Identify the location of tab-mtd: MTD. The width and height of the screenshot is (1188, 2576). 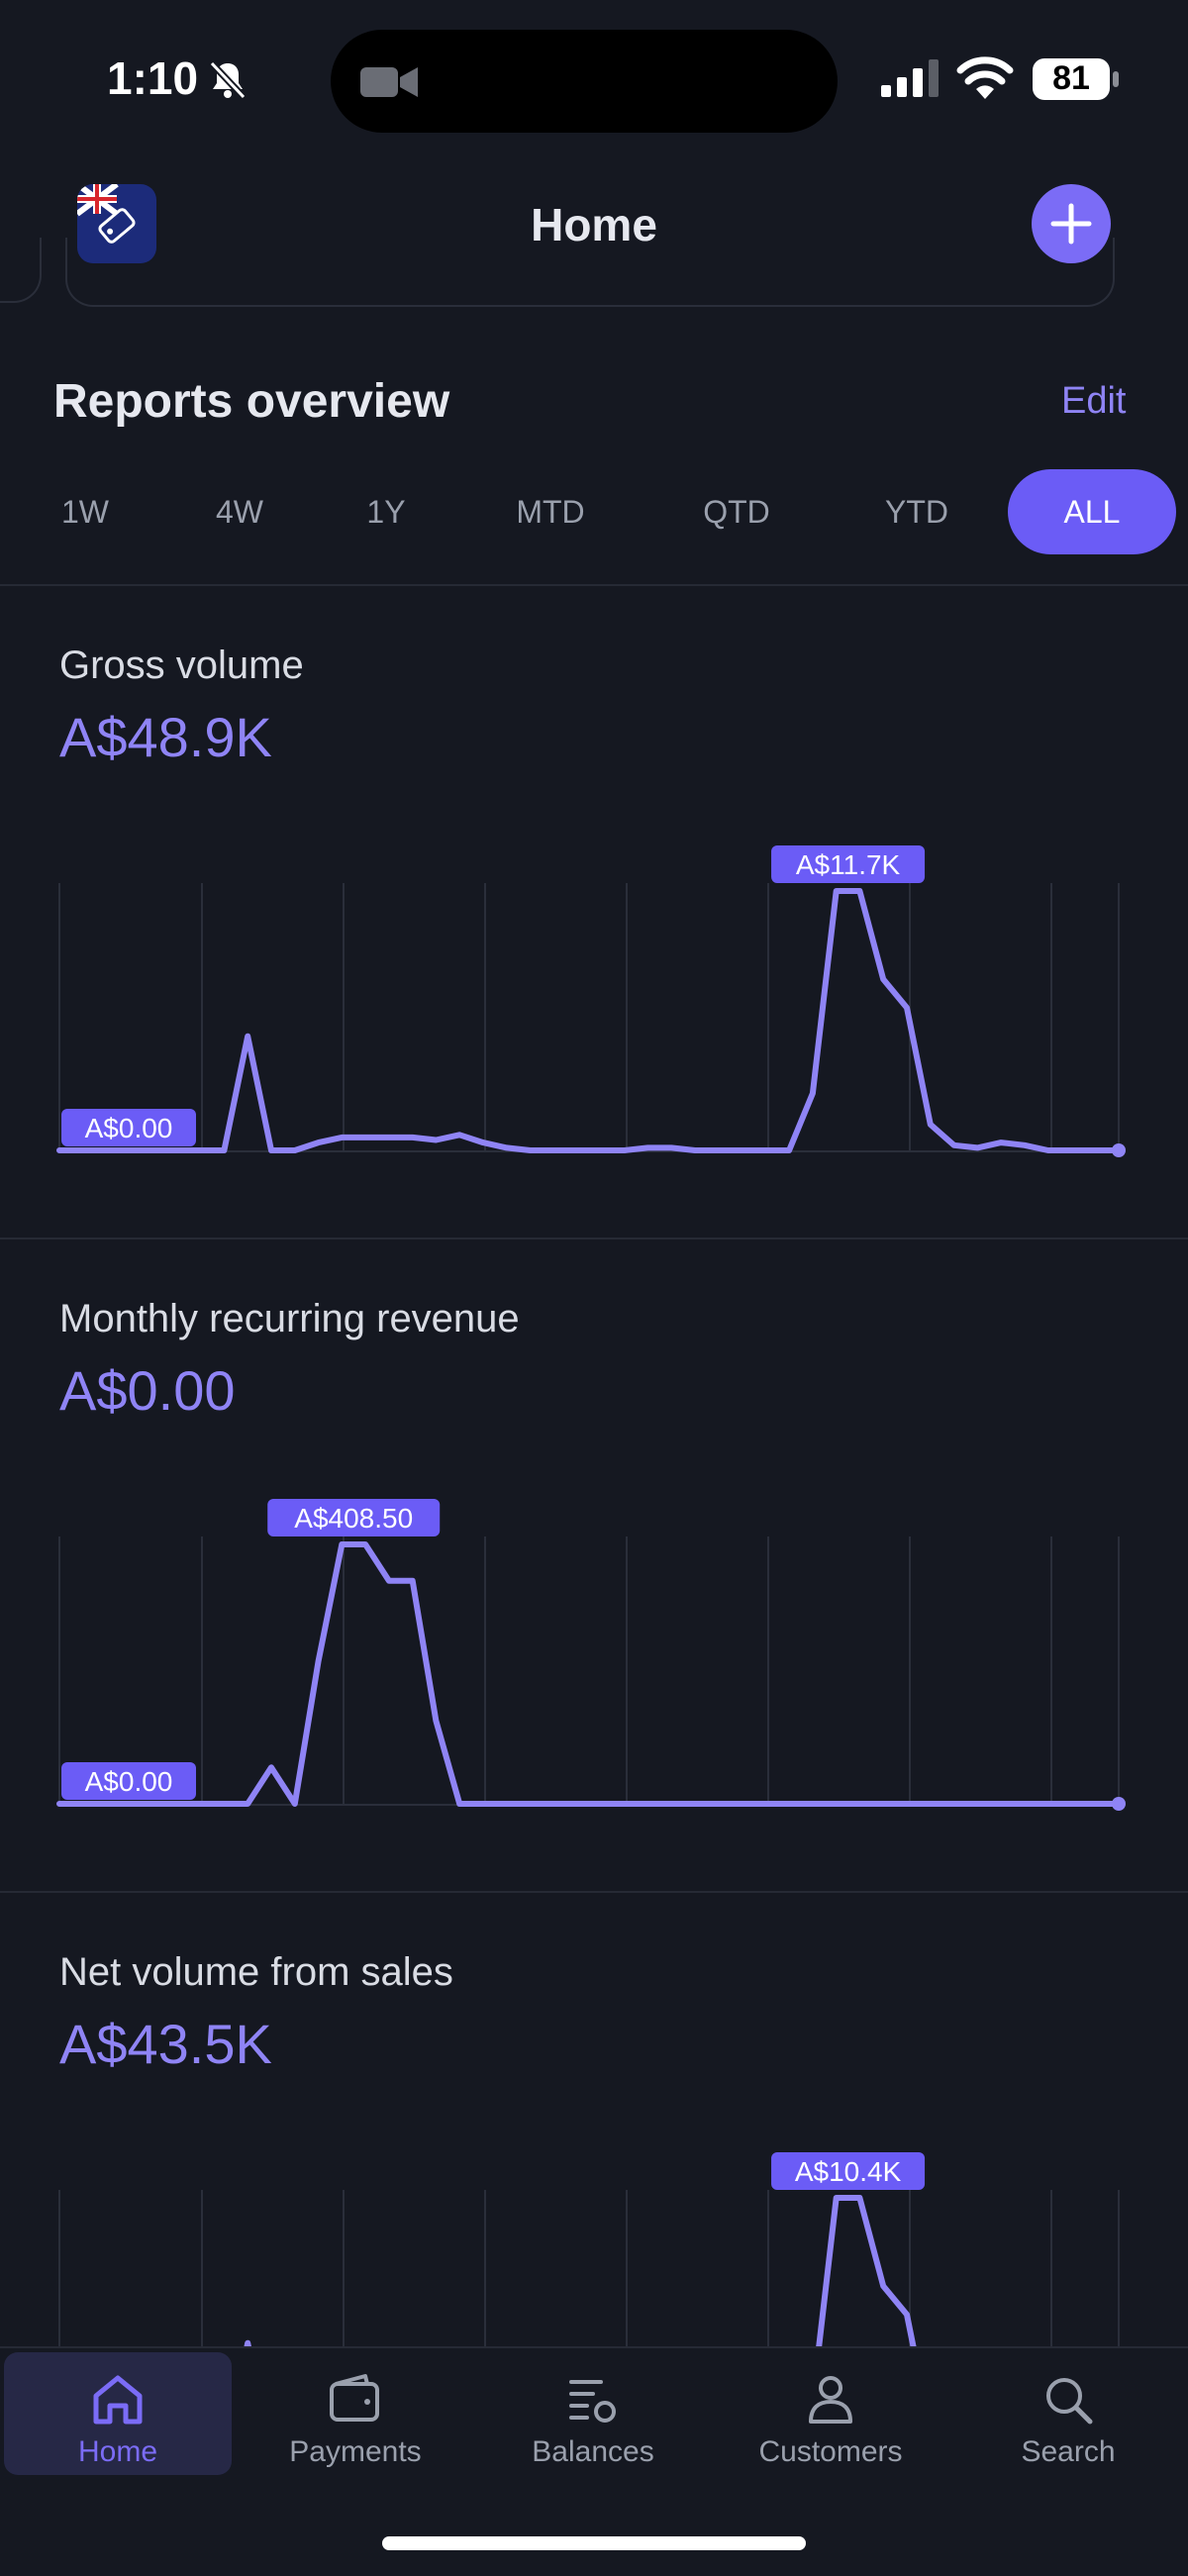
(550, 512).